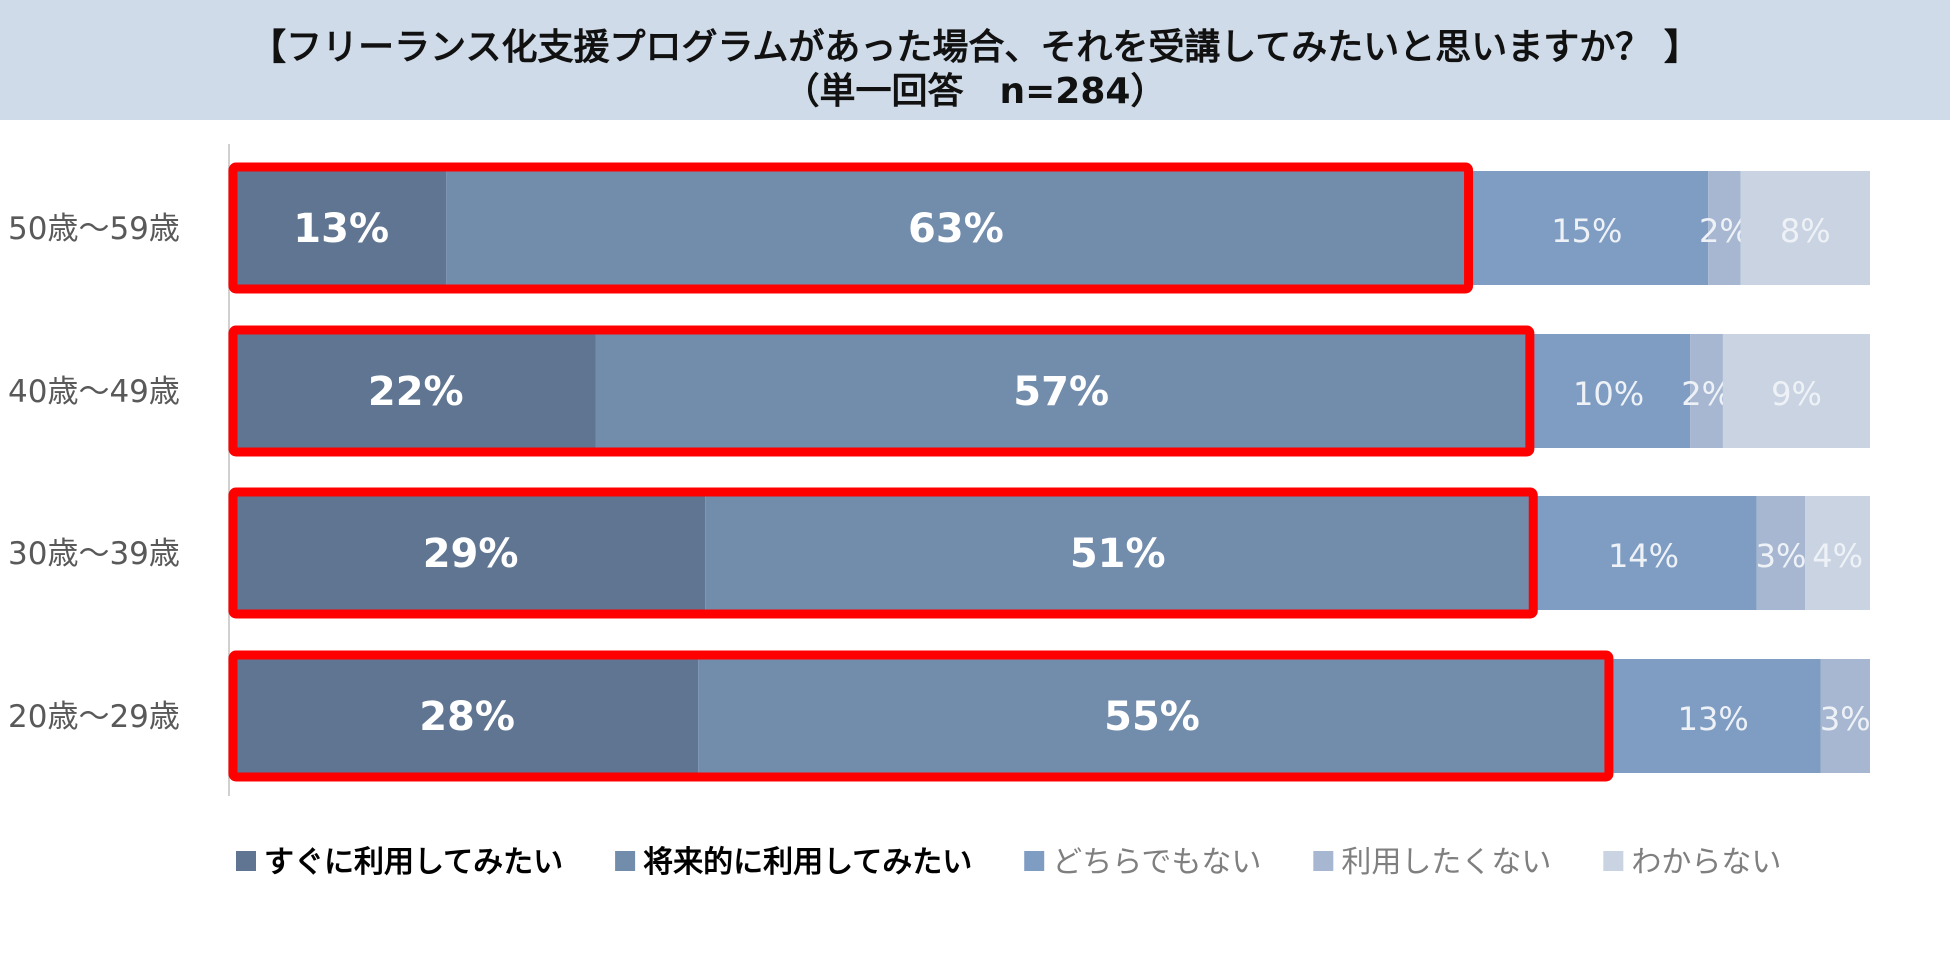  I want to click on data-label-30-39-s0: 29%, so click(471, 554).